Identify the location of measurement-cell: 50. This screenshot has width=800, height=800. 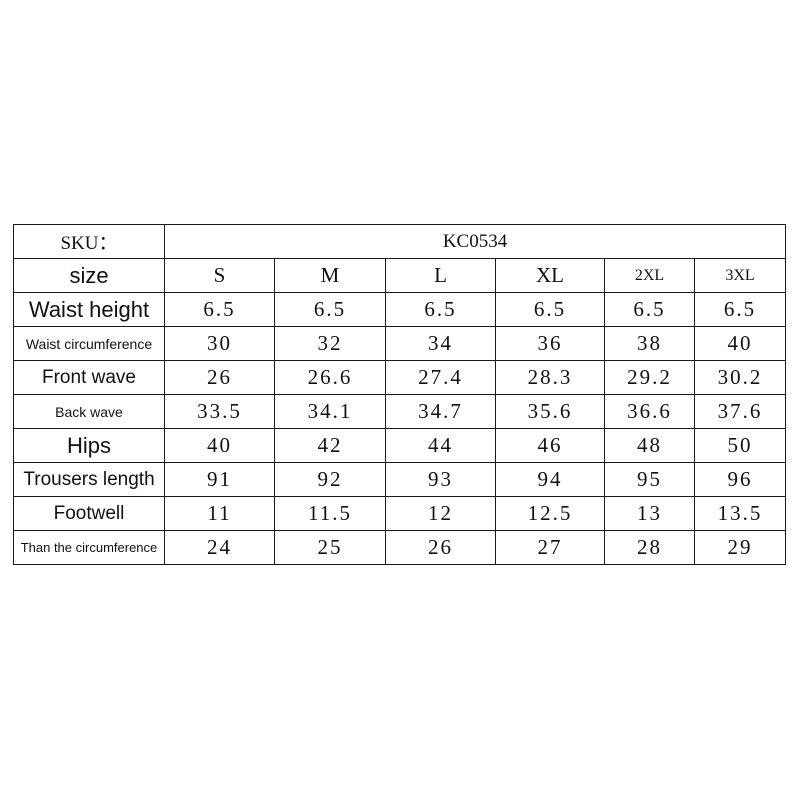
(740, 445).